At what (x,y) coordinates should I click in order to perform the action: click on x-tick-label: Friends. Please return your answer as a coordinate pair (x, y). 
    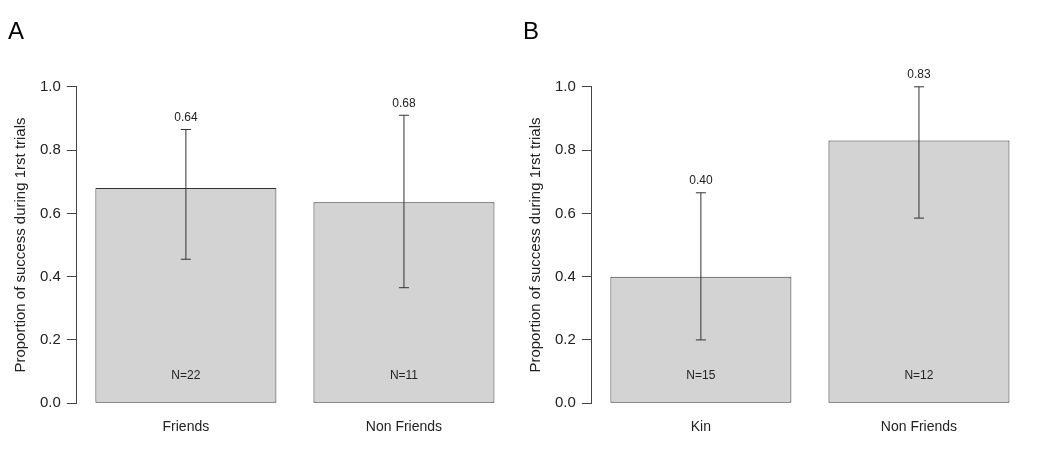
    Looking at the image, I should click on (186, 426).